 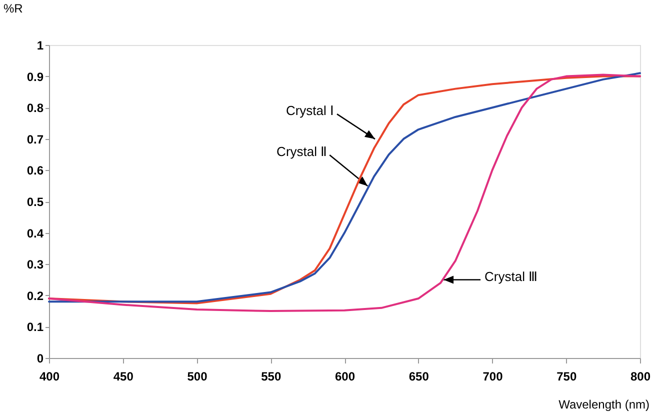 What do you see at coordinates (40, 45) in the screenshot?
I see `y-tick-label: 1` at bounding box center [40, 45].